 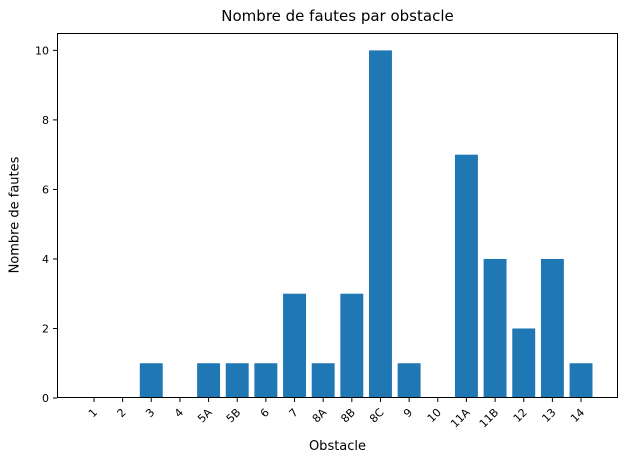 What do you see at coordinates (205, 416) in the screenshot?
I see `x-tick-label: 5A` at bounding box center [205, 416].